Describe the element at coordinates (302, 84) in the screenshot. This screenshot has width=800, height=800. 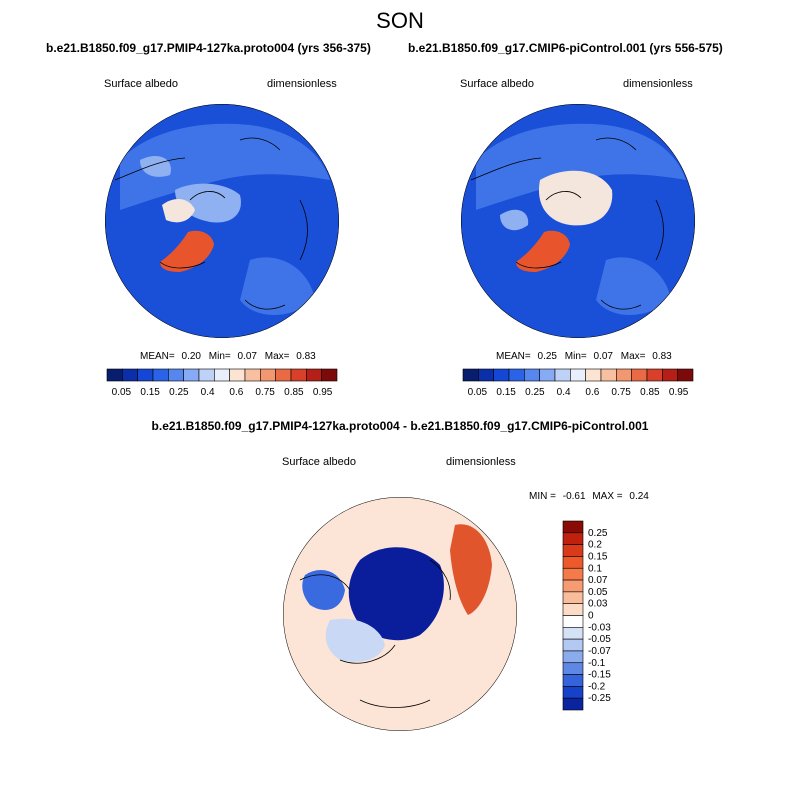
I see `left-panel-units: dimensionless` at that location.